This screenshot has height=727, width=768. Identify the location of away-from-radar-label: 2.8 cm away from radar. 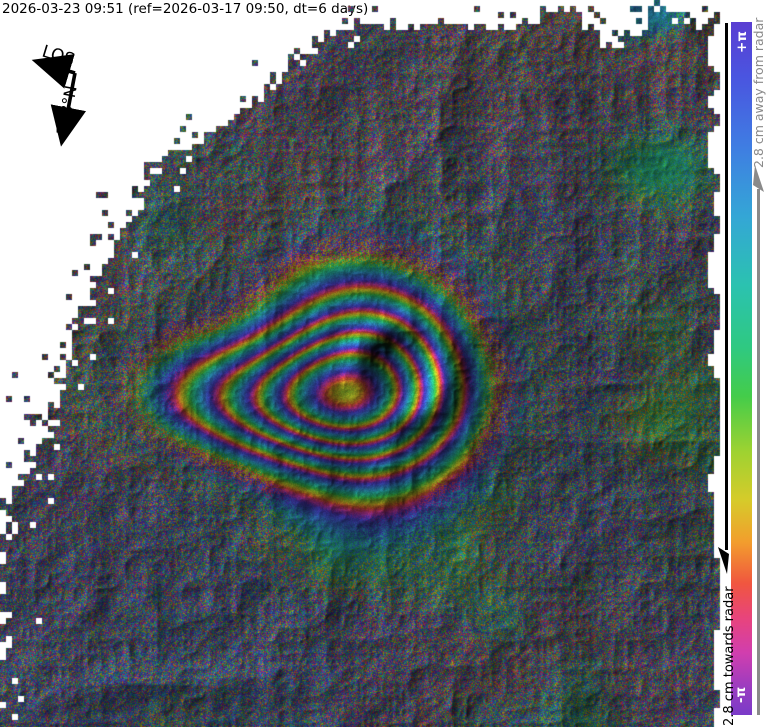
(758, 92).